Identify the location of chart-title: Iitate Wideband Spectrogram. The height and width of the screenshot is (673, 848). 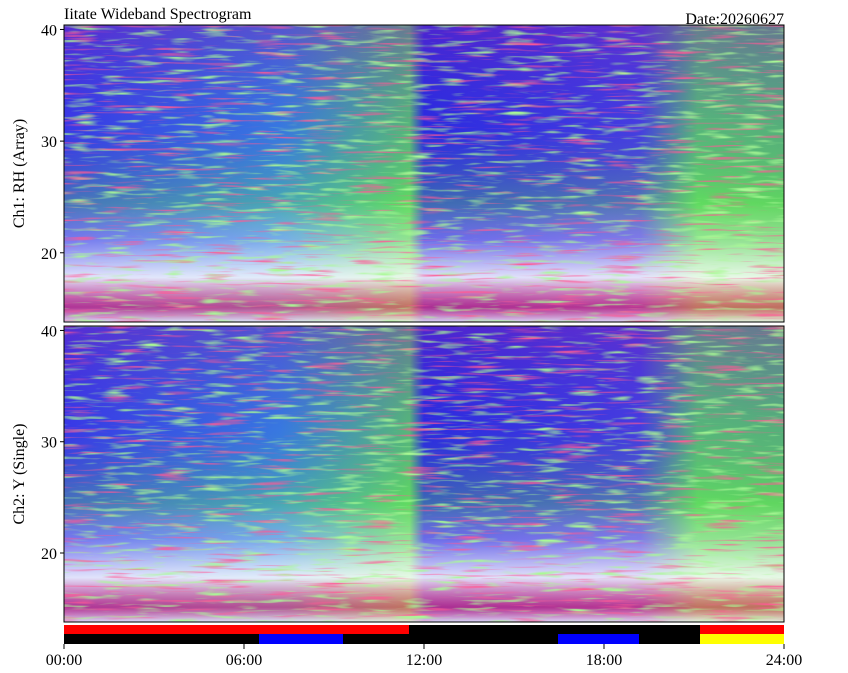
(158, 14).